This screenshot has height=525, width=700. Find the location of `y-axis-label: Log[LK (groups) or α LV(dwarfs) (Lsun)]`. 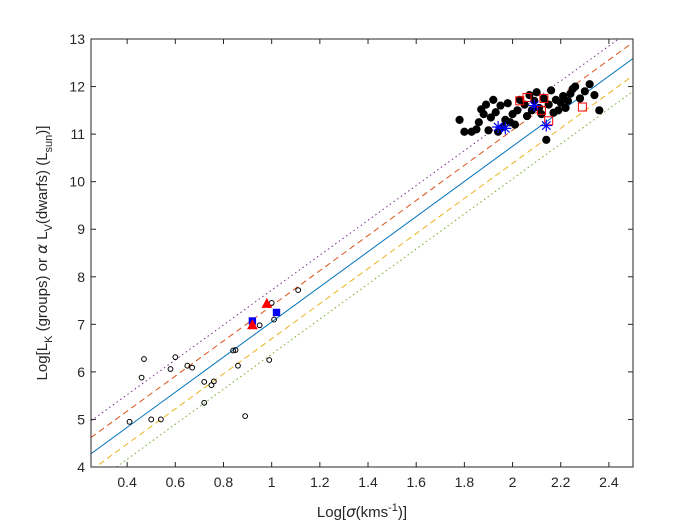

y-axis-label: Log[LK (groups) or α LV(dwarfs) (Lsun)] is located at coordinates (44, 253).